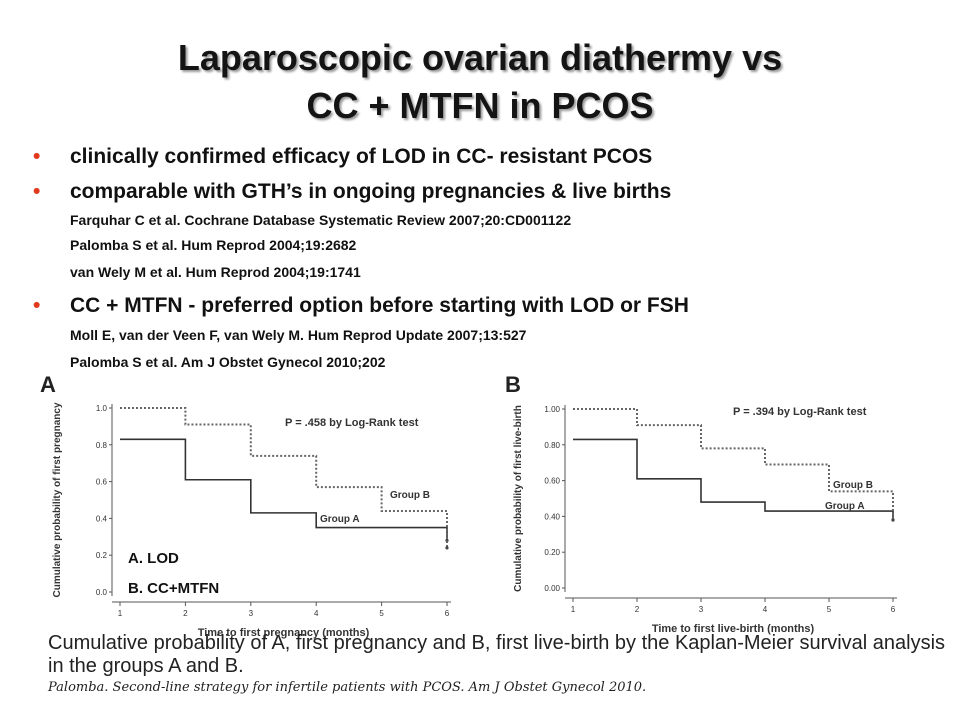 Image resolution: width=960 pixels, height=720 pixels. I want to click on reference: Palomba S et al. Hum Reprod 2004;19:2682, so click(213, 245).